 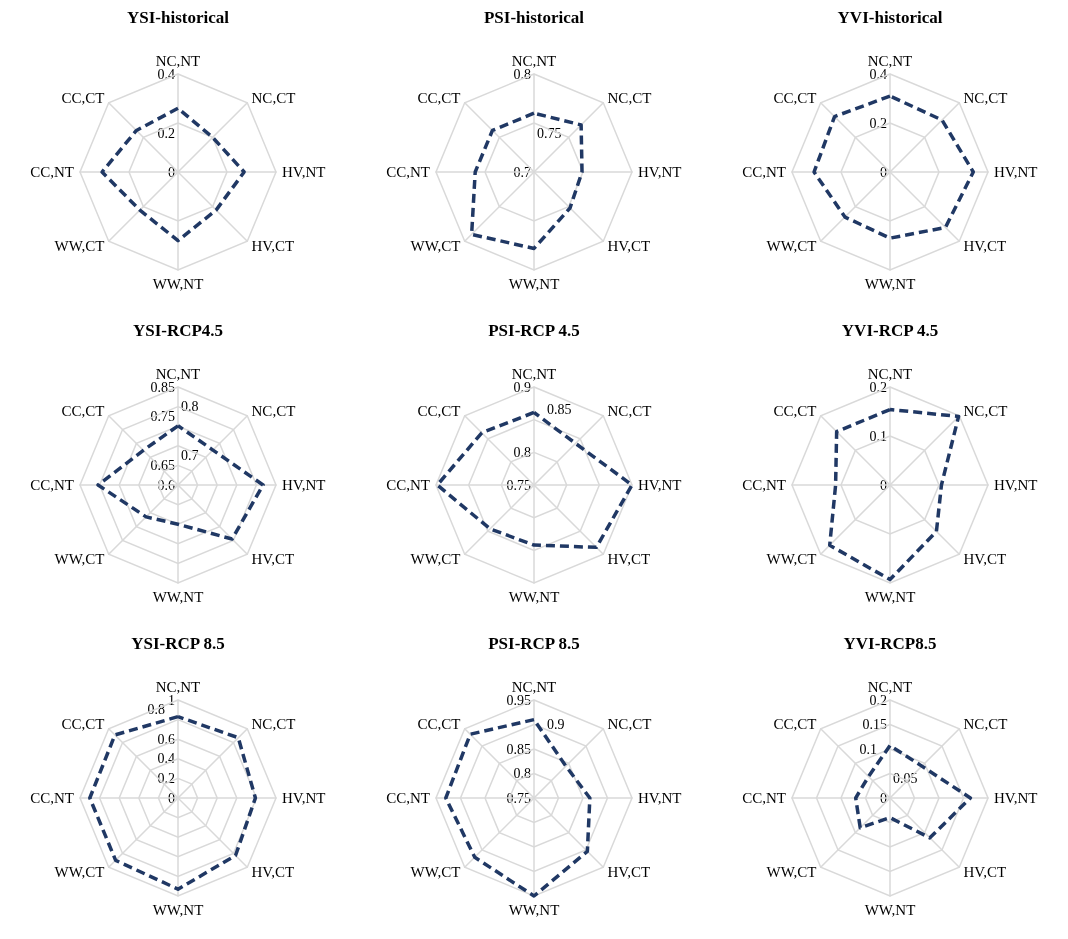 I want to click on y-tick-label: 0.15, so click(x=874, y=724).